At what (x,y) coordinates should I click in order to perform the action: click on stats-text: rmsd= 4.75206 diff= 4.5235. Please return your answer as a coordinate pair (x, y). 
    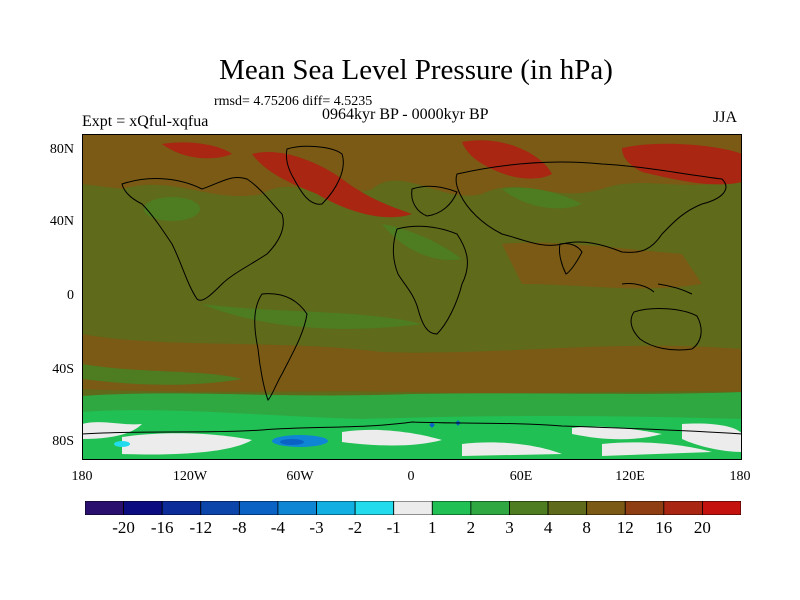
    Looking at the image, I should click on (293, 101).